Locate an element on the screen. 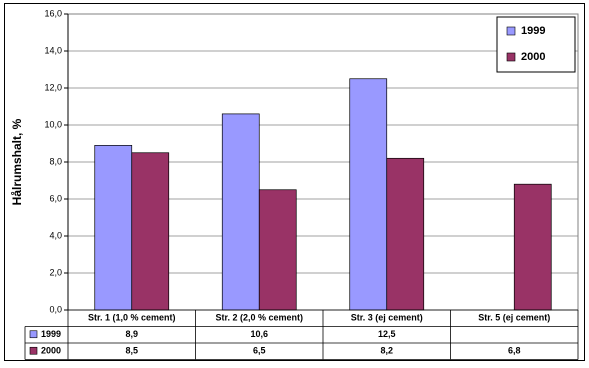 This screenshot has width=589, height=368. x-tick-label: Str. 2 (2,0 % cement) is located at coordinates (259, 318).